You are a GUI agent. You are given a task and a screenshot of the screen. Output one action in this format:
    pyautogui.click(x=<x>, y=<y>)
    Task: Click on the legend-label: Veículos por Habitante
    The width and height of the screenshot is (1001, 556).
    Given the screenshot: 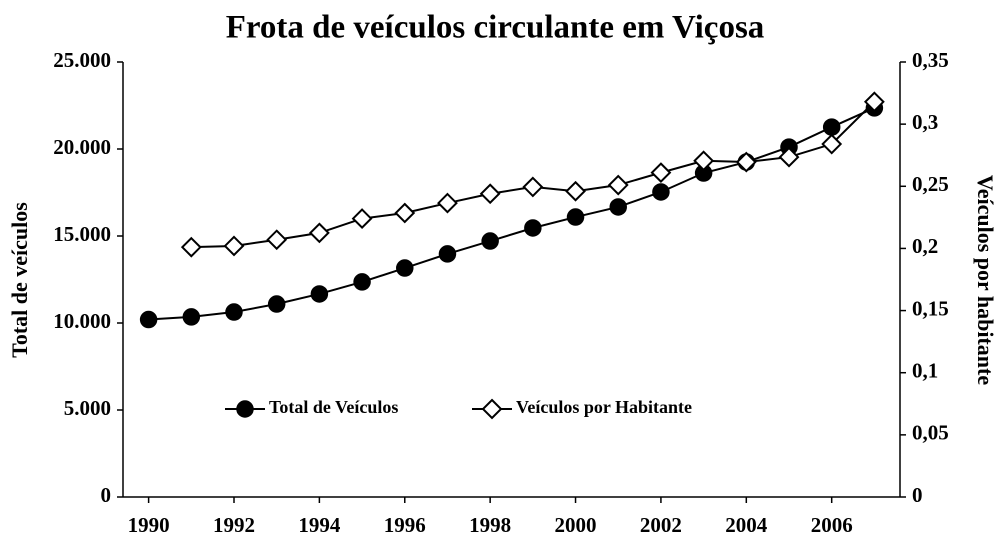 What is the action you would take?
    pyautogui.click(x=604, y=407)
    